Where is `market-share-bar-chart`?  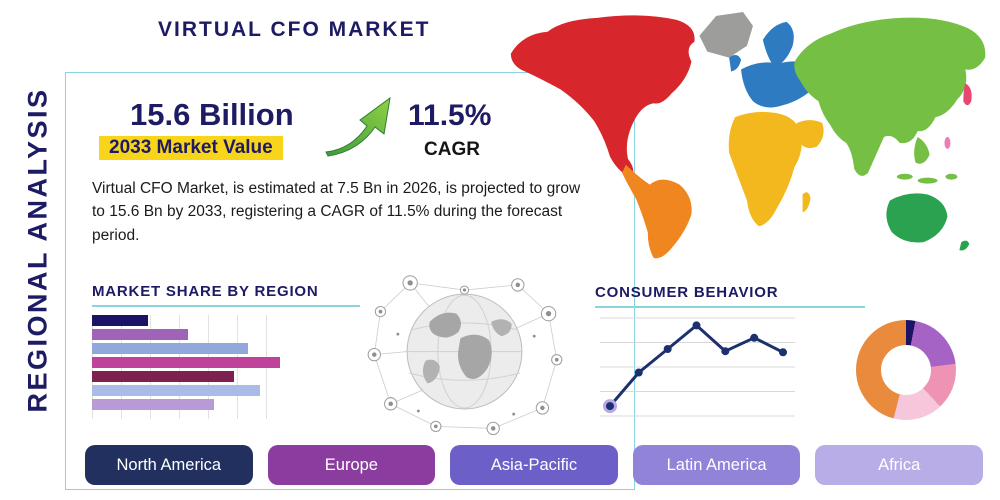 market-share-bar-chart is located at coordinates (192, 367).